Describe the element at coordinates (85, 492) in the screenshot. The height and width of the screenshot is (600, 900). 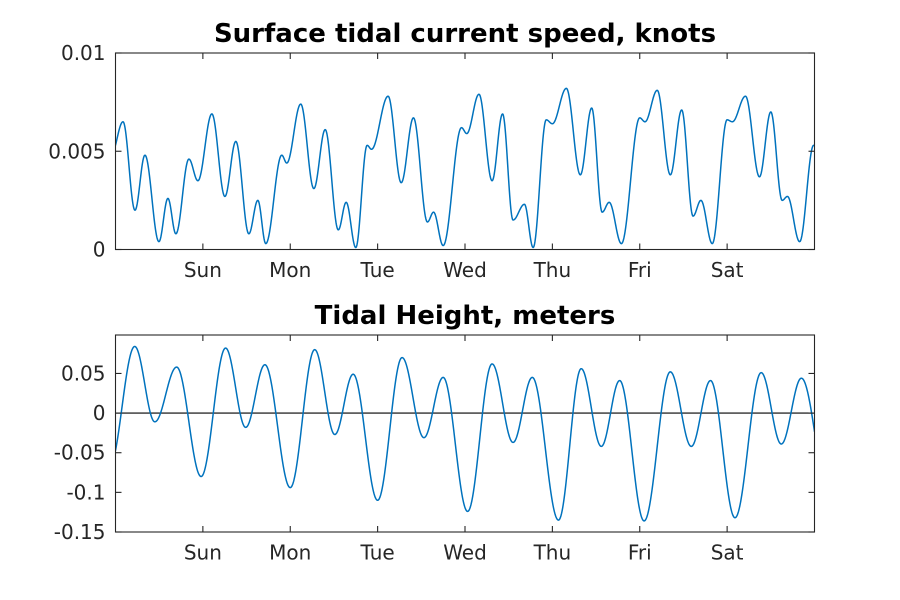
I see `y-tick-label: -0.1` at that location.